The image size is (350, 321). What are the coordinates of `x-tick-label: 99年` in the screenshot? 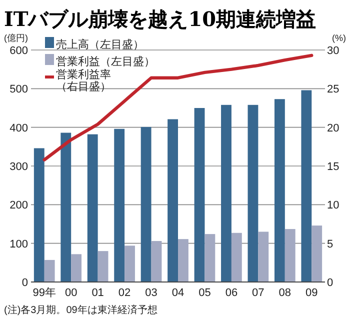 It's located at (44, 293).